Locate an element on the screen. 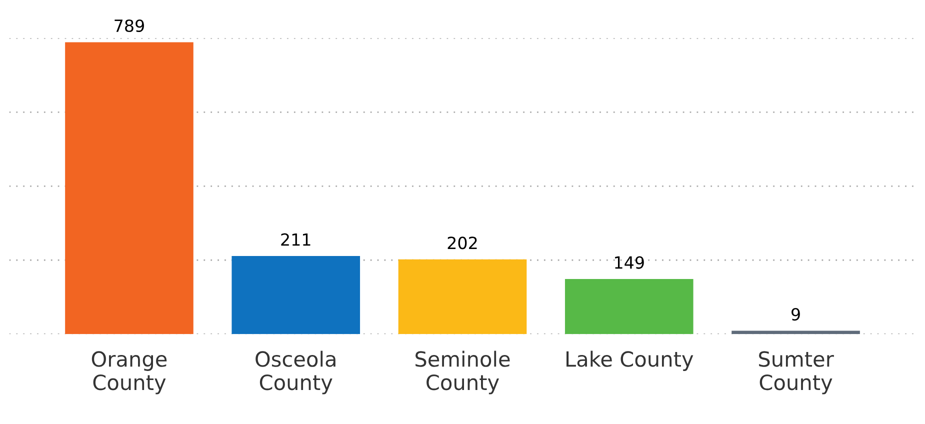 This screenshot has width=925, height=424. x-tick-label: Lake County is located at coordinates (630, 360).